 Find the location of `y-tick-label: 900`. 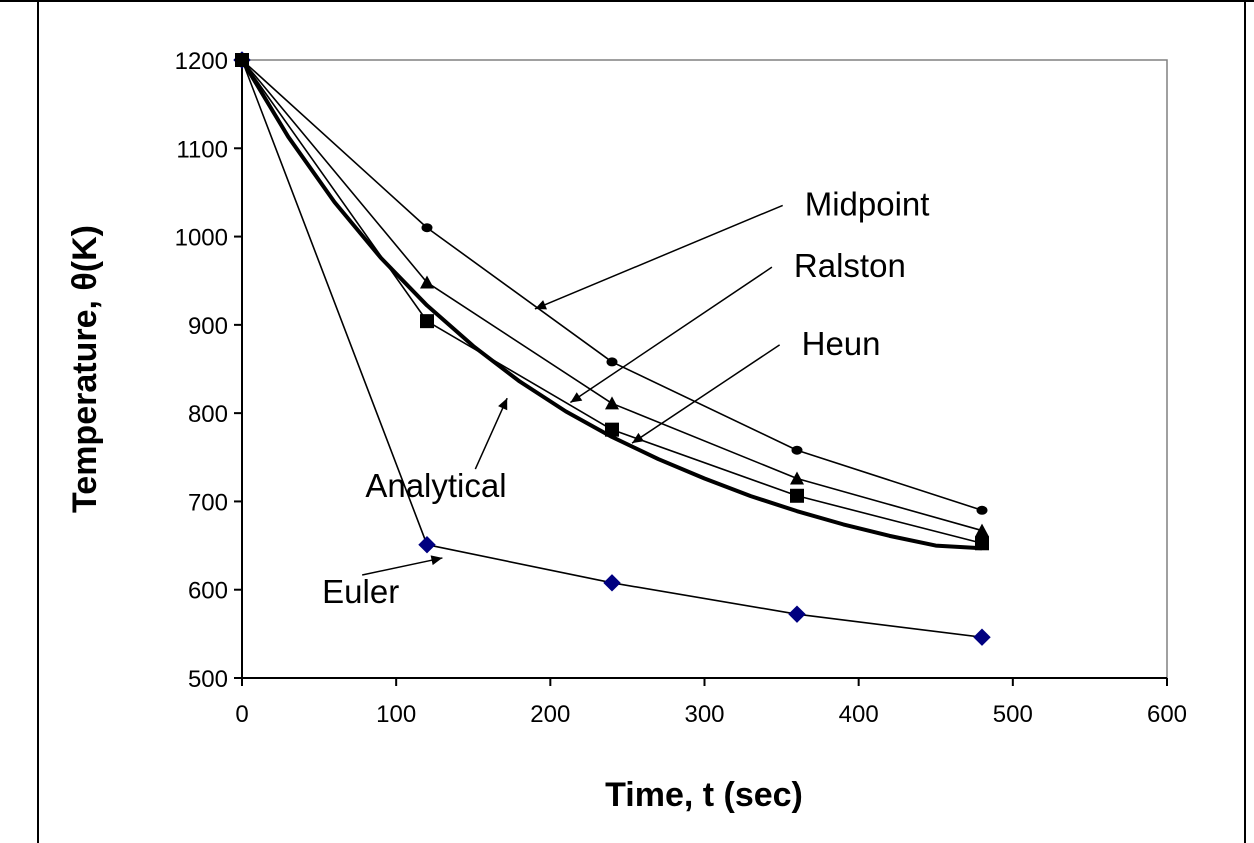

y-tick-label: 900 is located at coordinates (208, 326).